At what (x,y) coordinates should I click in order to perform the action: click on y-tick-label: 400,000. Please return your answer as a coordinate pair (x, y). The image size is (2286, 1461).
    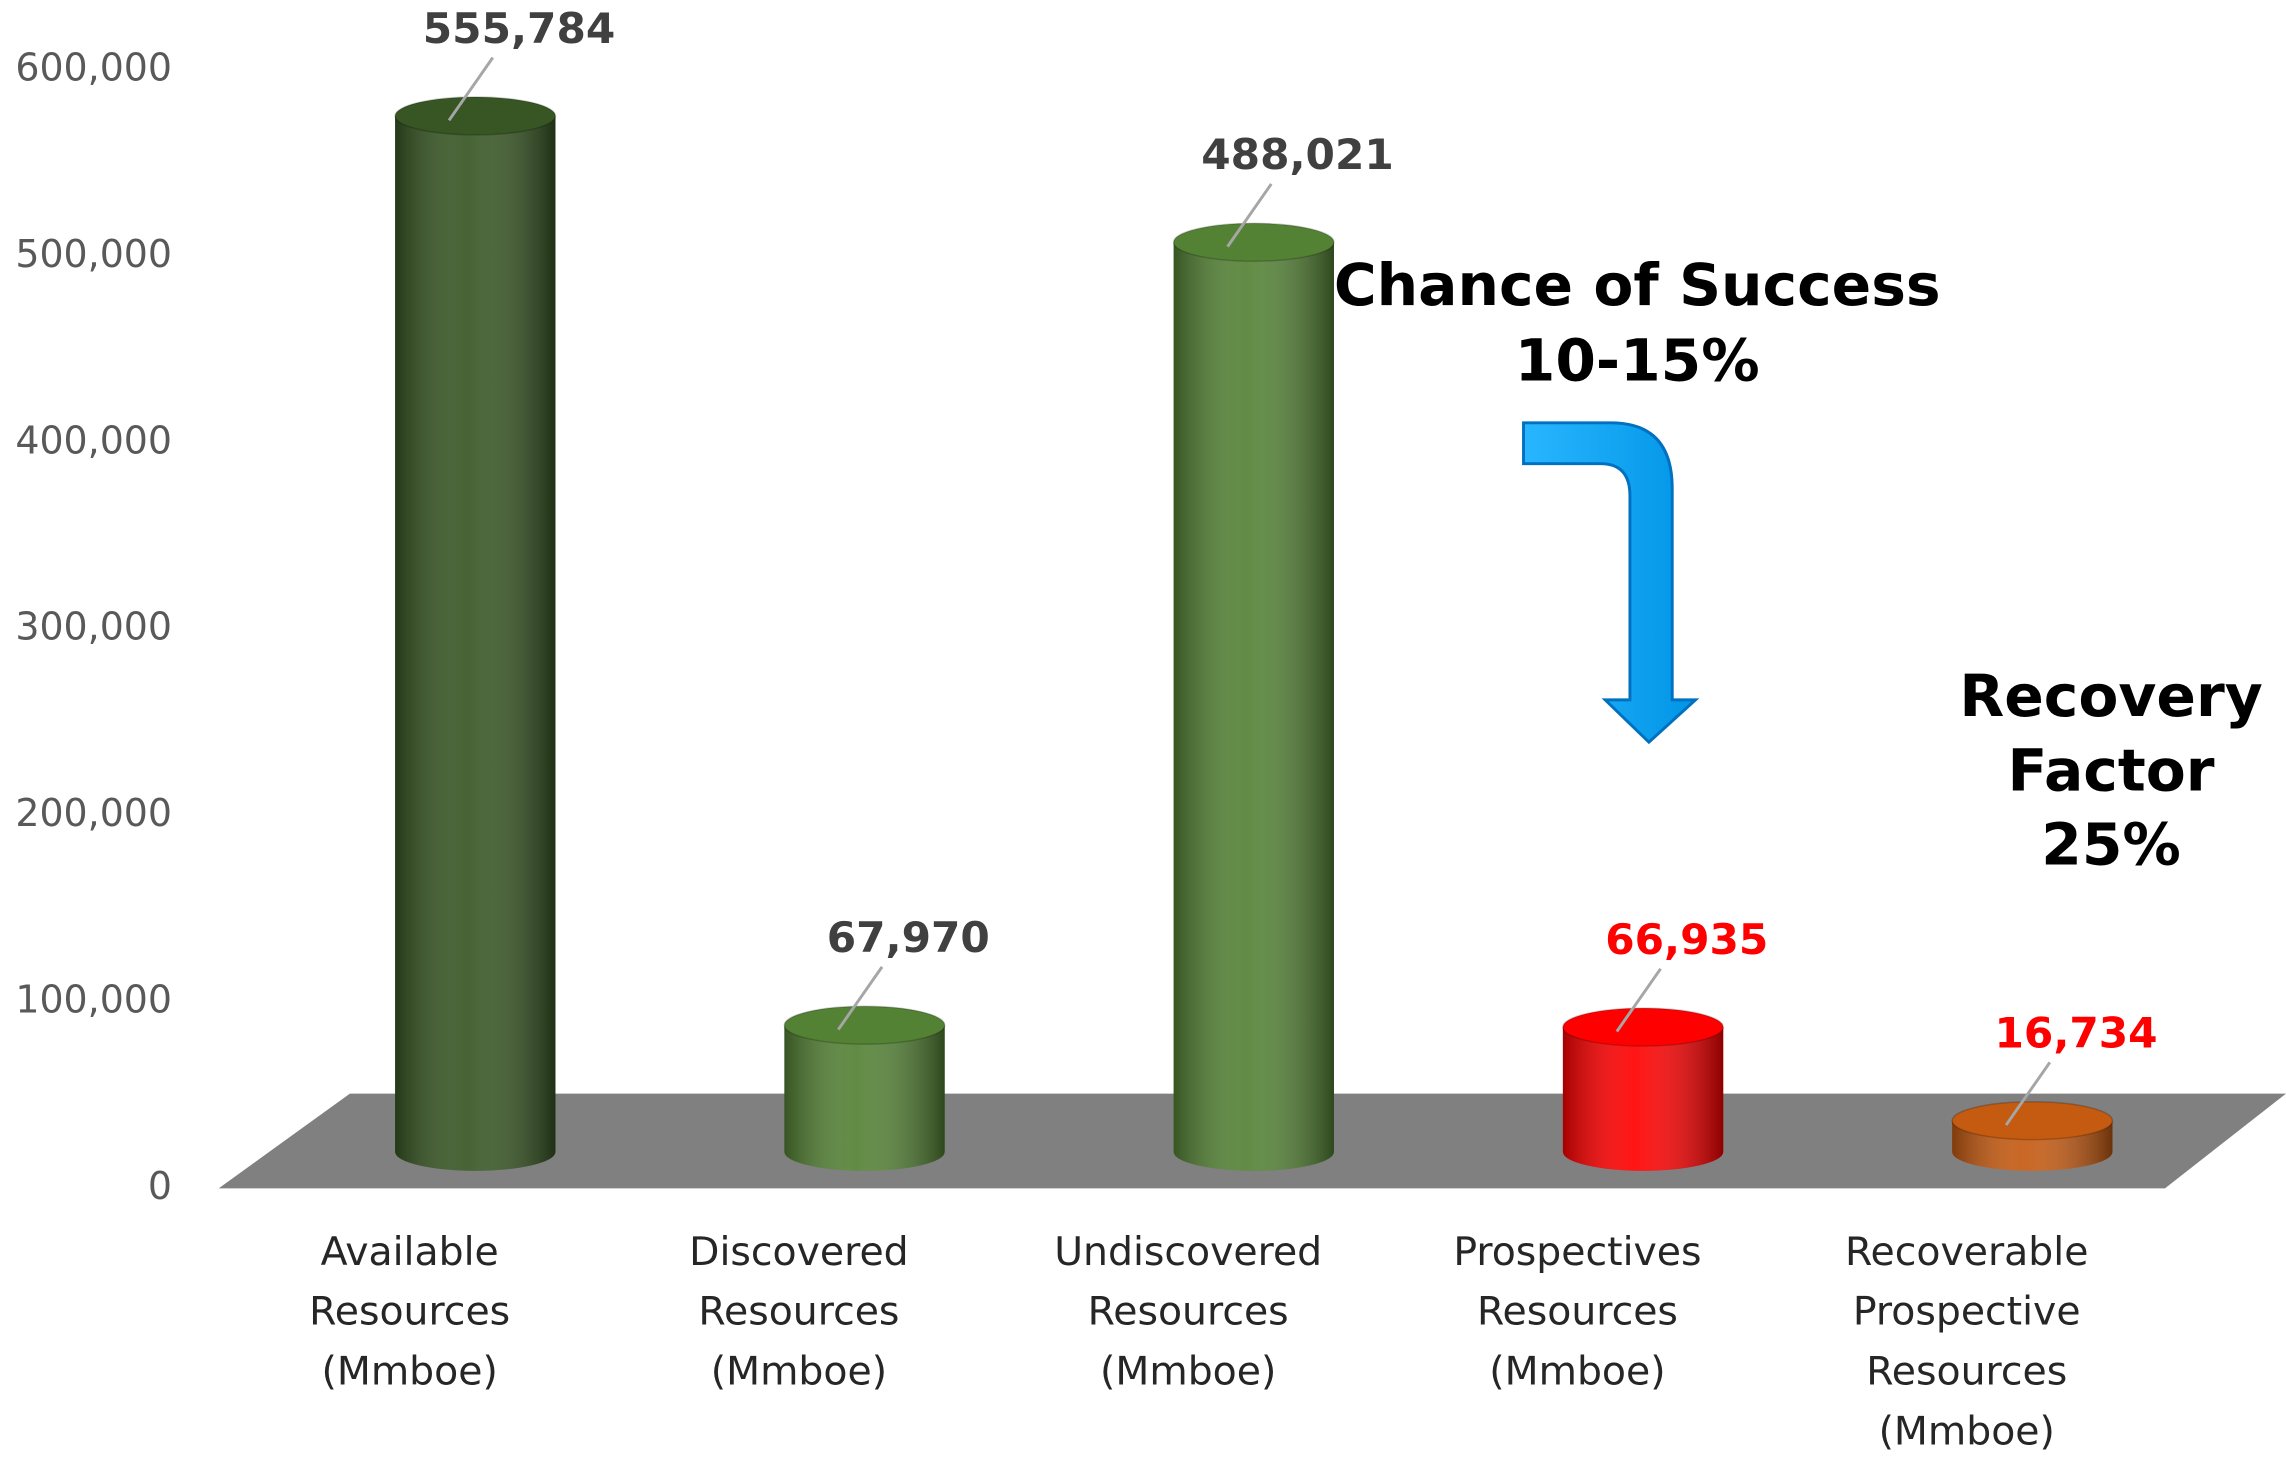
    Looking at the image, I should click on (93, 440).